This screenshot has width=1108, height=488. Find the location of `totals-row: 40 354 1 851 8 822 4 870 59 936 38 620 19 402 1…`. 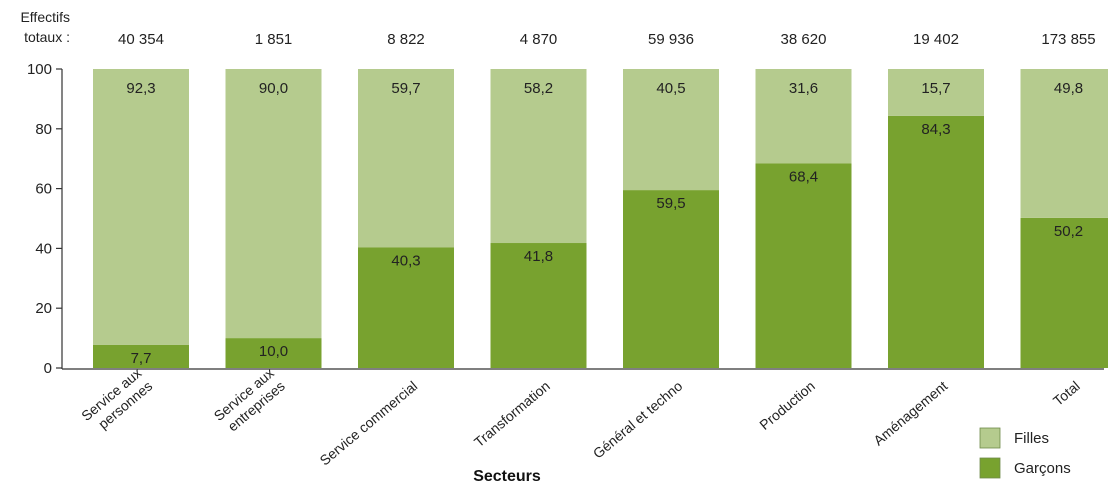

totals-row: 40 354 1 851 8 822 4 870 59 936 38 620 19 402 1… is located at coordinates (607, 39).